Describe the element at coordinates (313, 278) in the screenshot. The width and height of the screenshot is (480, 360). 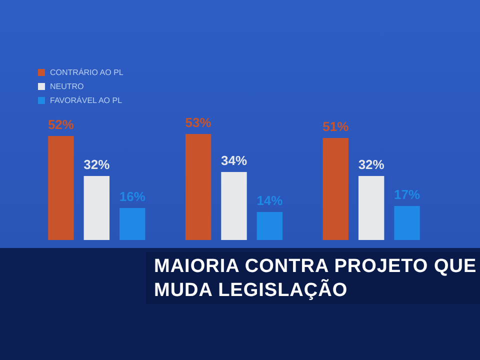
I see `text: MAIORIA CONTRA PROJETO QUE MUDA LEGISLAÇÃO` at that location.